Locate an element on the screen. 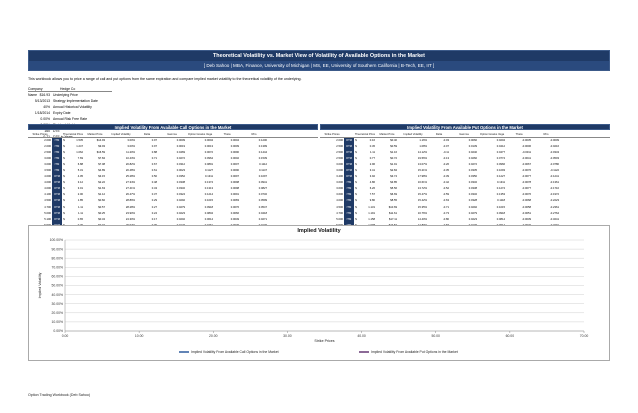 This screenshot has height=413, width=638. table-cell: $11.61 is located at coordinates (392, 213).